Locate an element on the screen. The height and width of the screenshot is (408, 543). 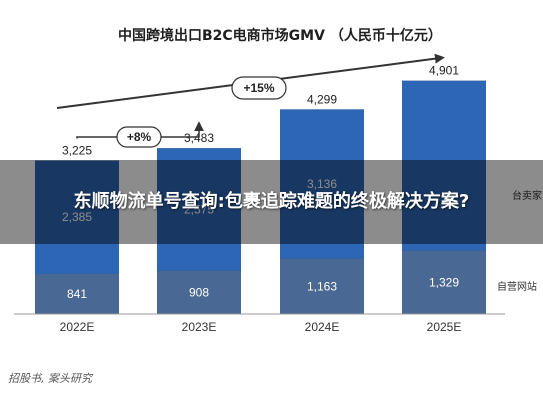
bar-segment-blue-2024E is located at coordinates (322, 184).